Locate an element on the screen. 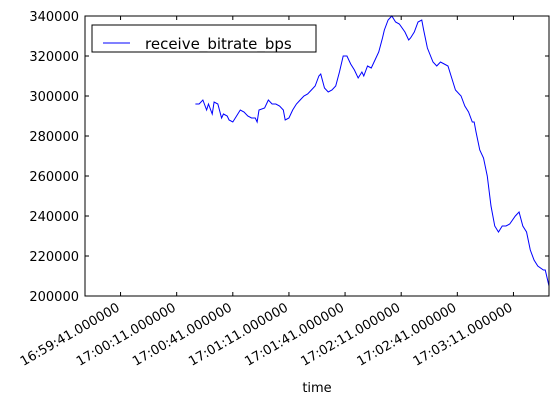  legend-label: receive_bitrate_bps is located at coordinates (218, 44).